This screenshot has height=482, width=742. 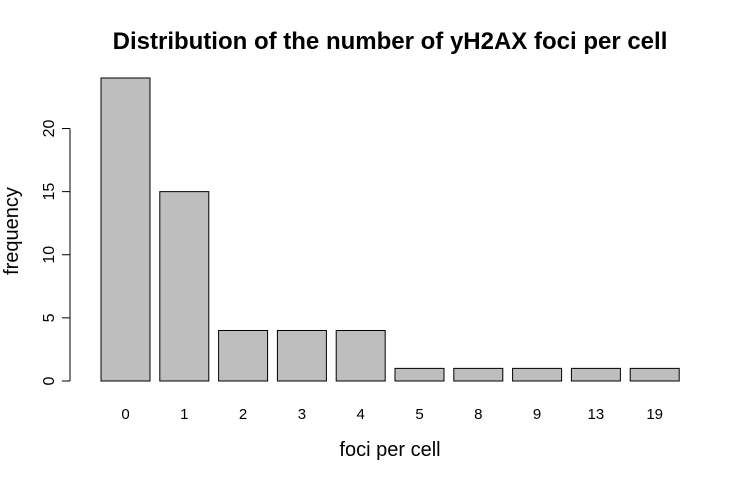 What do you see at coordinates (12, 231) in the screenshot?
I see `y-axis-label: frequency` at bounding box center [12, 231].